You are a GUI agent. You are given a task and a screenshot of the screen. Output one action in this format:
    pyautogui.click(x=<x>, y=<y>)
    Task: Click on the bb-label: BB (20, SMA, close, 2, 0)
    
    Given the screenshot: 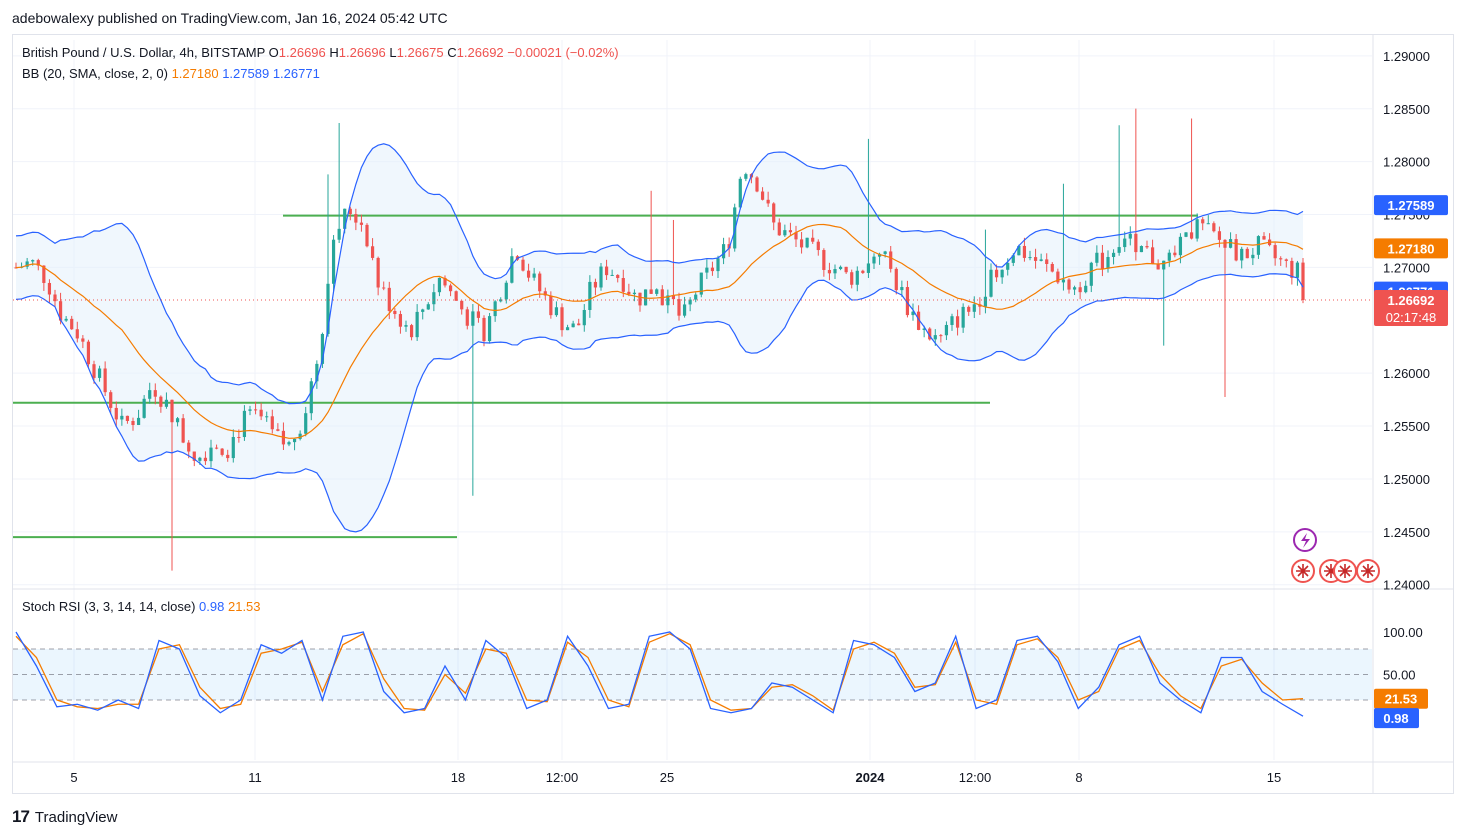 What is the action you would take?
    pyautogui.click(x=95, y=73)
    